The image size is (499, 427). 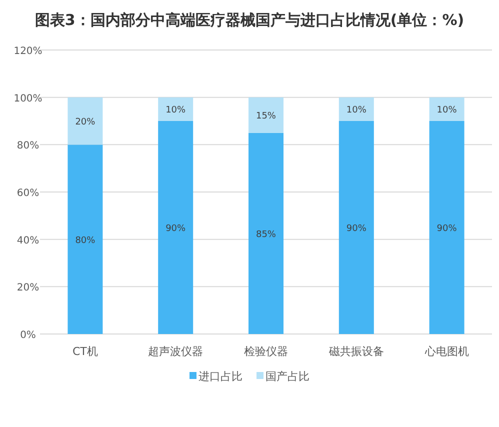 I want to click on ytick: 0%, so click(x=28, y=335).